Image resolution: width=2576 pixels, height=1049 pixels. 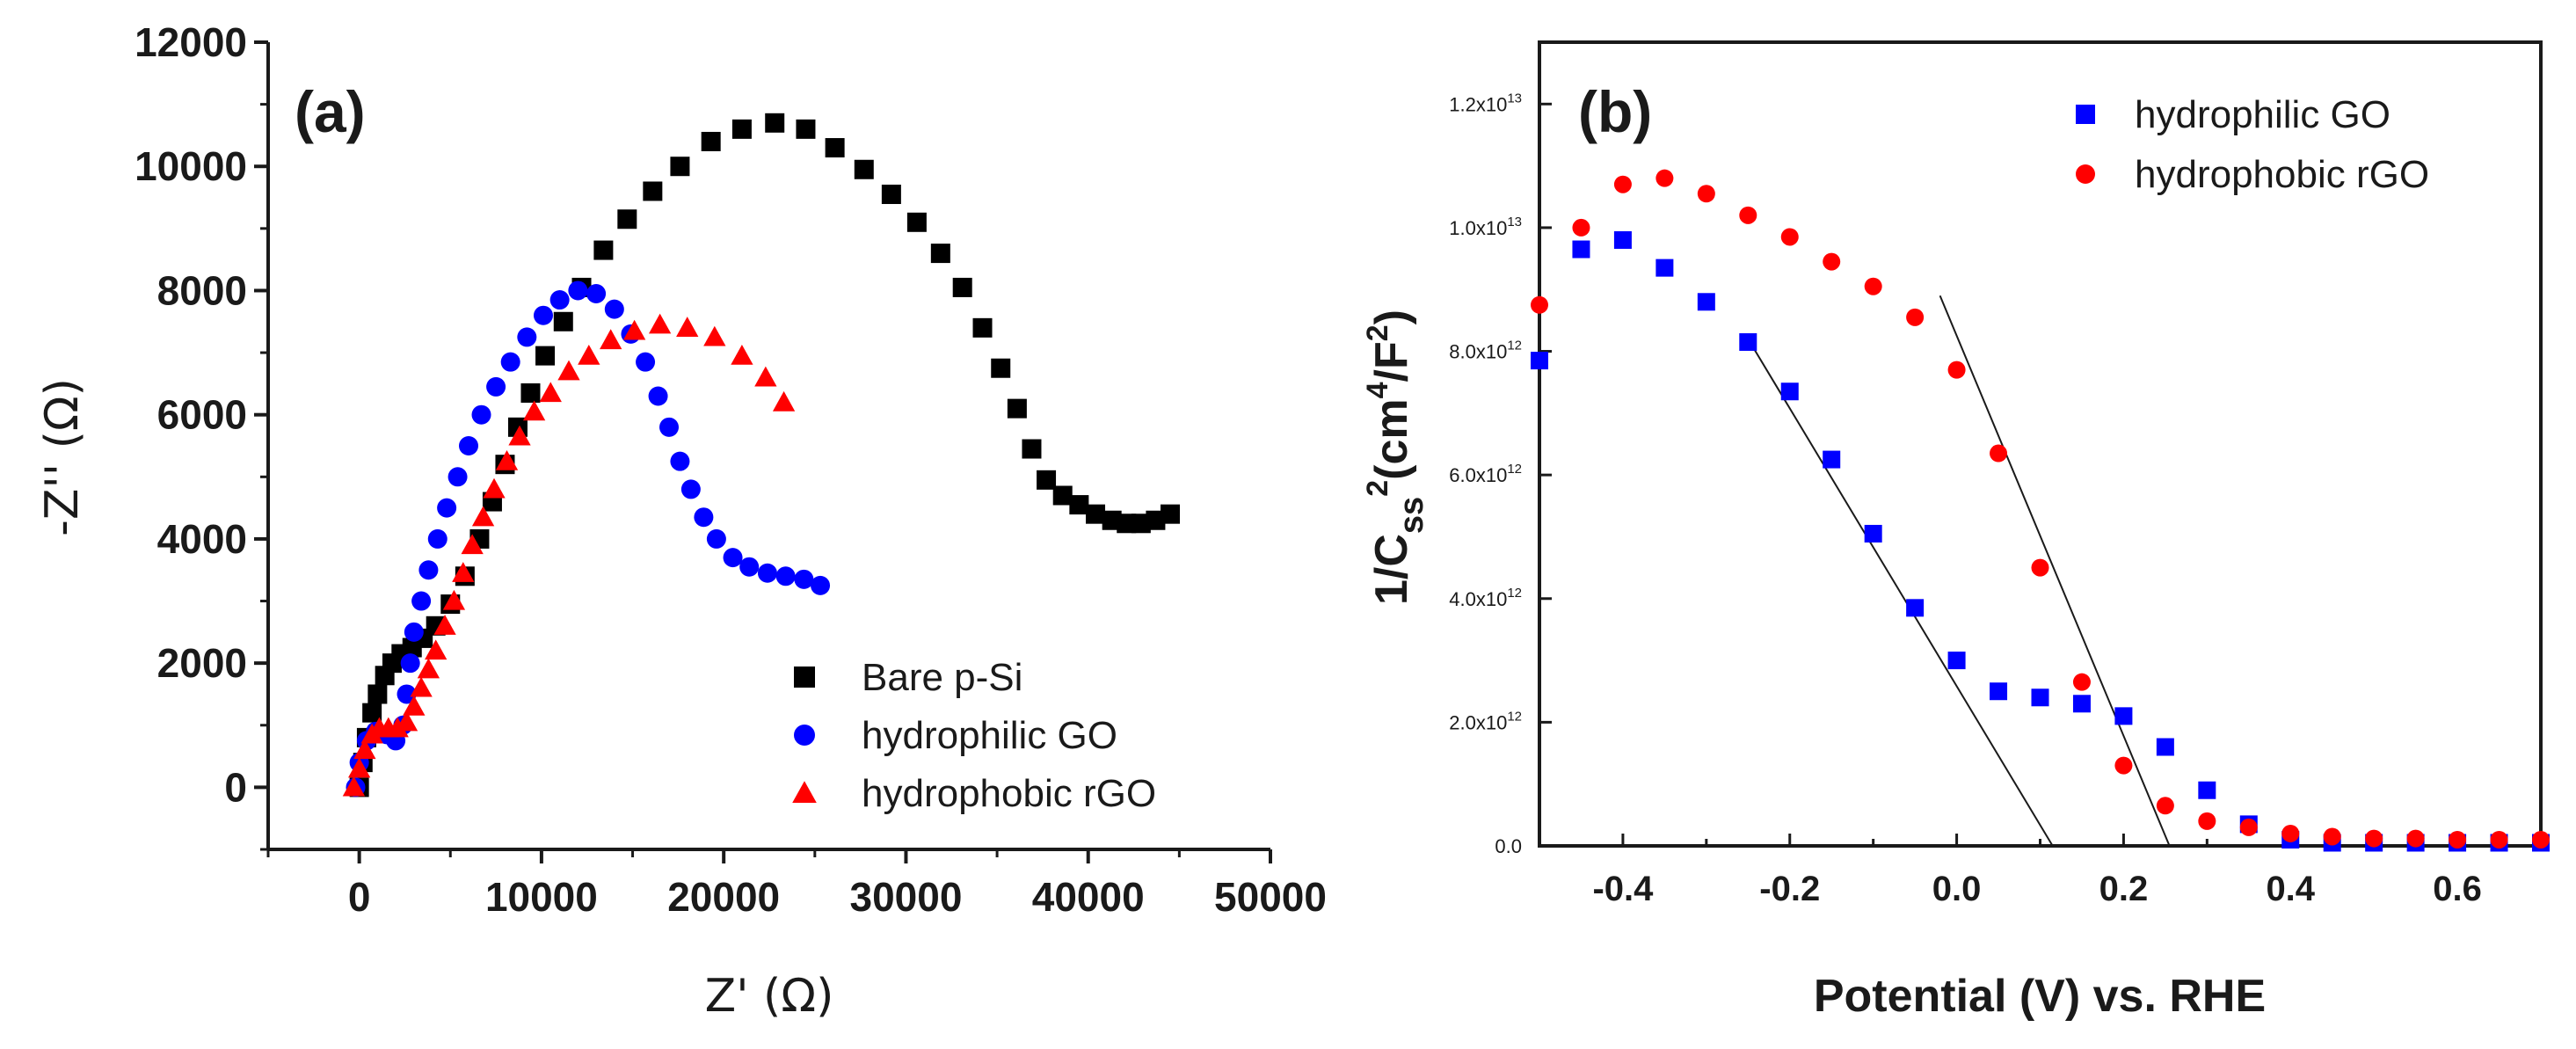 I want to click on fit-line, so click(x=1900, y=592).